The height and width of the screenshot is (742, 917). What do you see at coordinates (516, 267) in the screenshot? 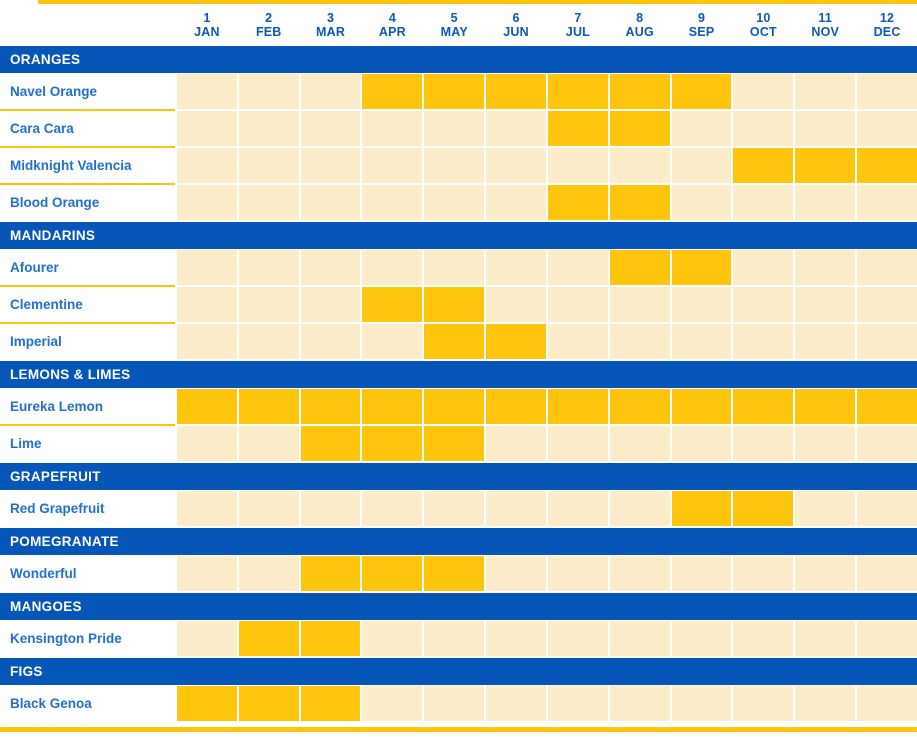
I see `availability-cell-afourer-jun` at bounding box center [516, 267].